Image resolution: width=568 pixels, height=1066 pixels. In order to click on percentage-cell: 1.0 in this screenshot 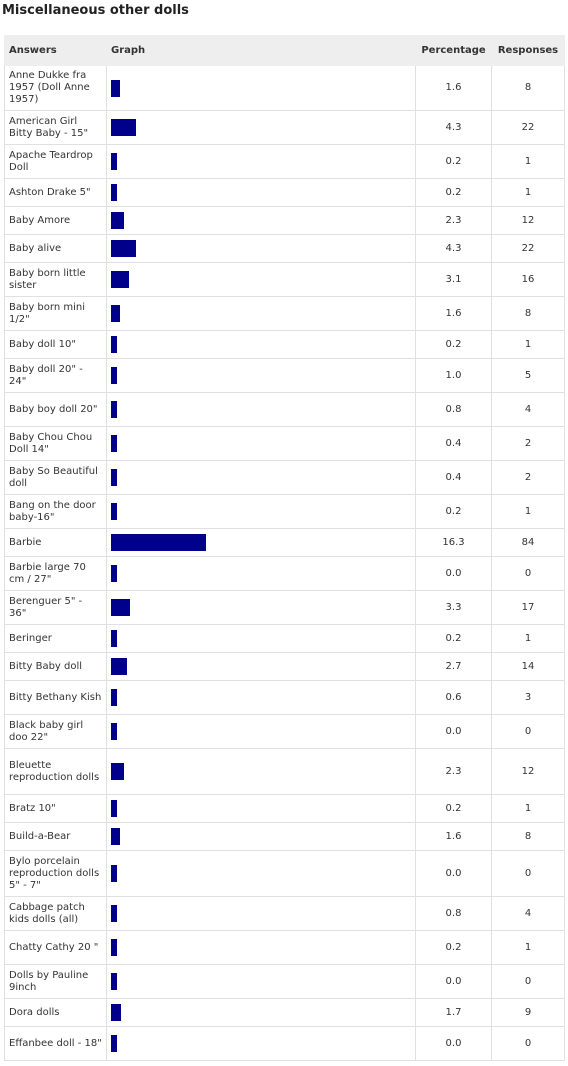, I will do `click(453, 375)`.